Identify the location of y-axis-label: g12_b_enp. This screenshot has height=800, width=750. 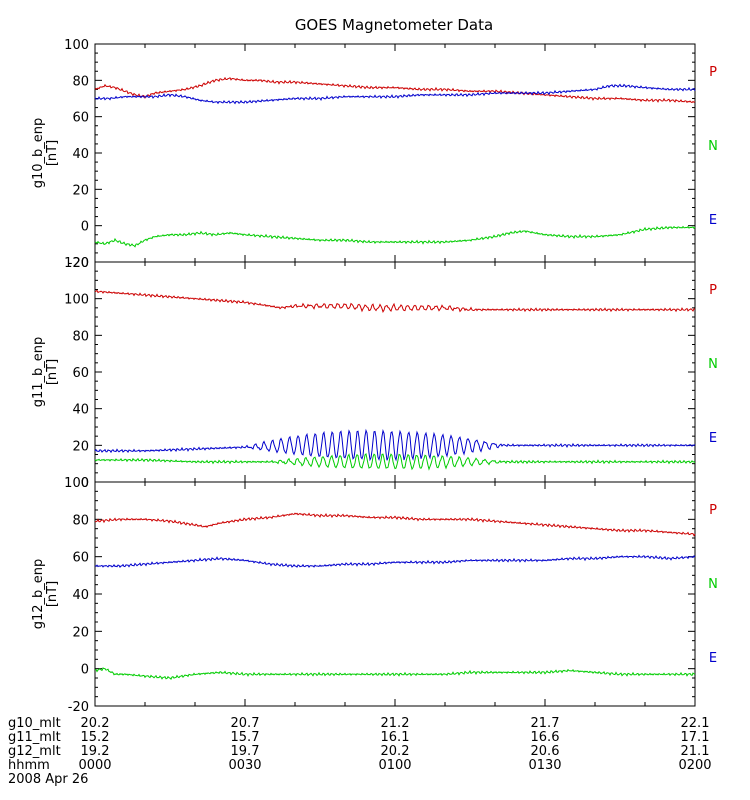
(38, 594).